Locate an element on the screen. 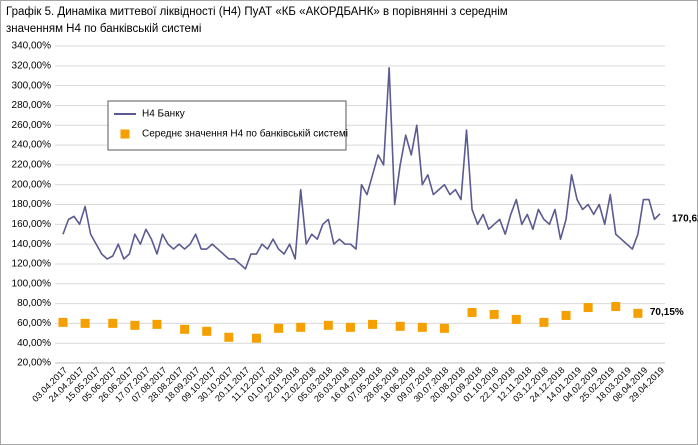 This screenshot has width=698, height=445. legend-square is located at coordinates (125, 134).